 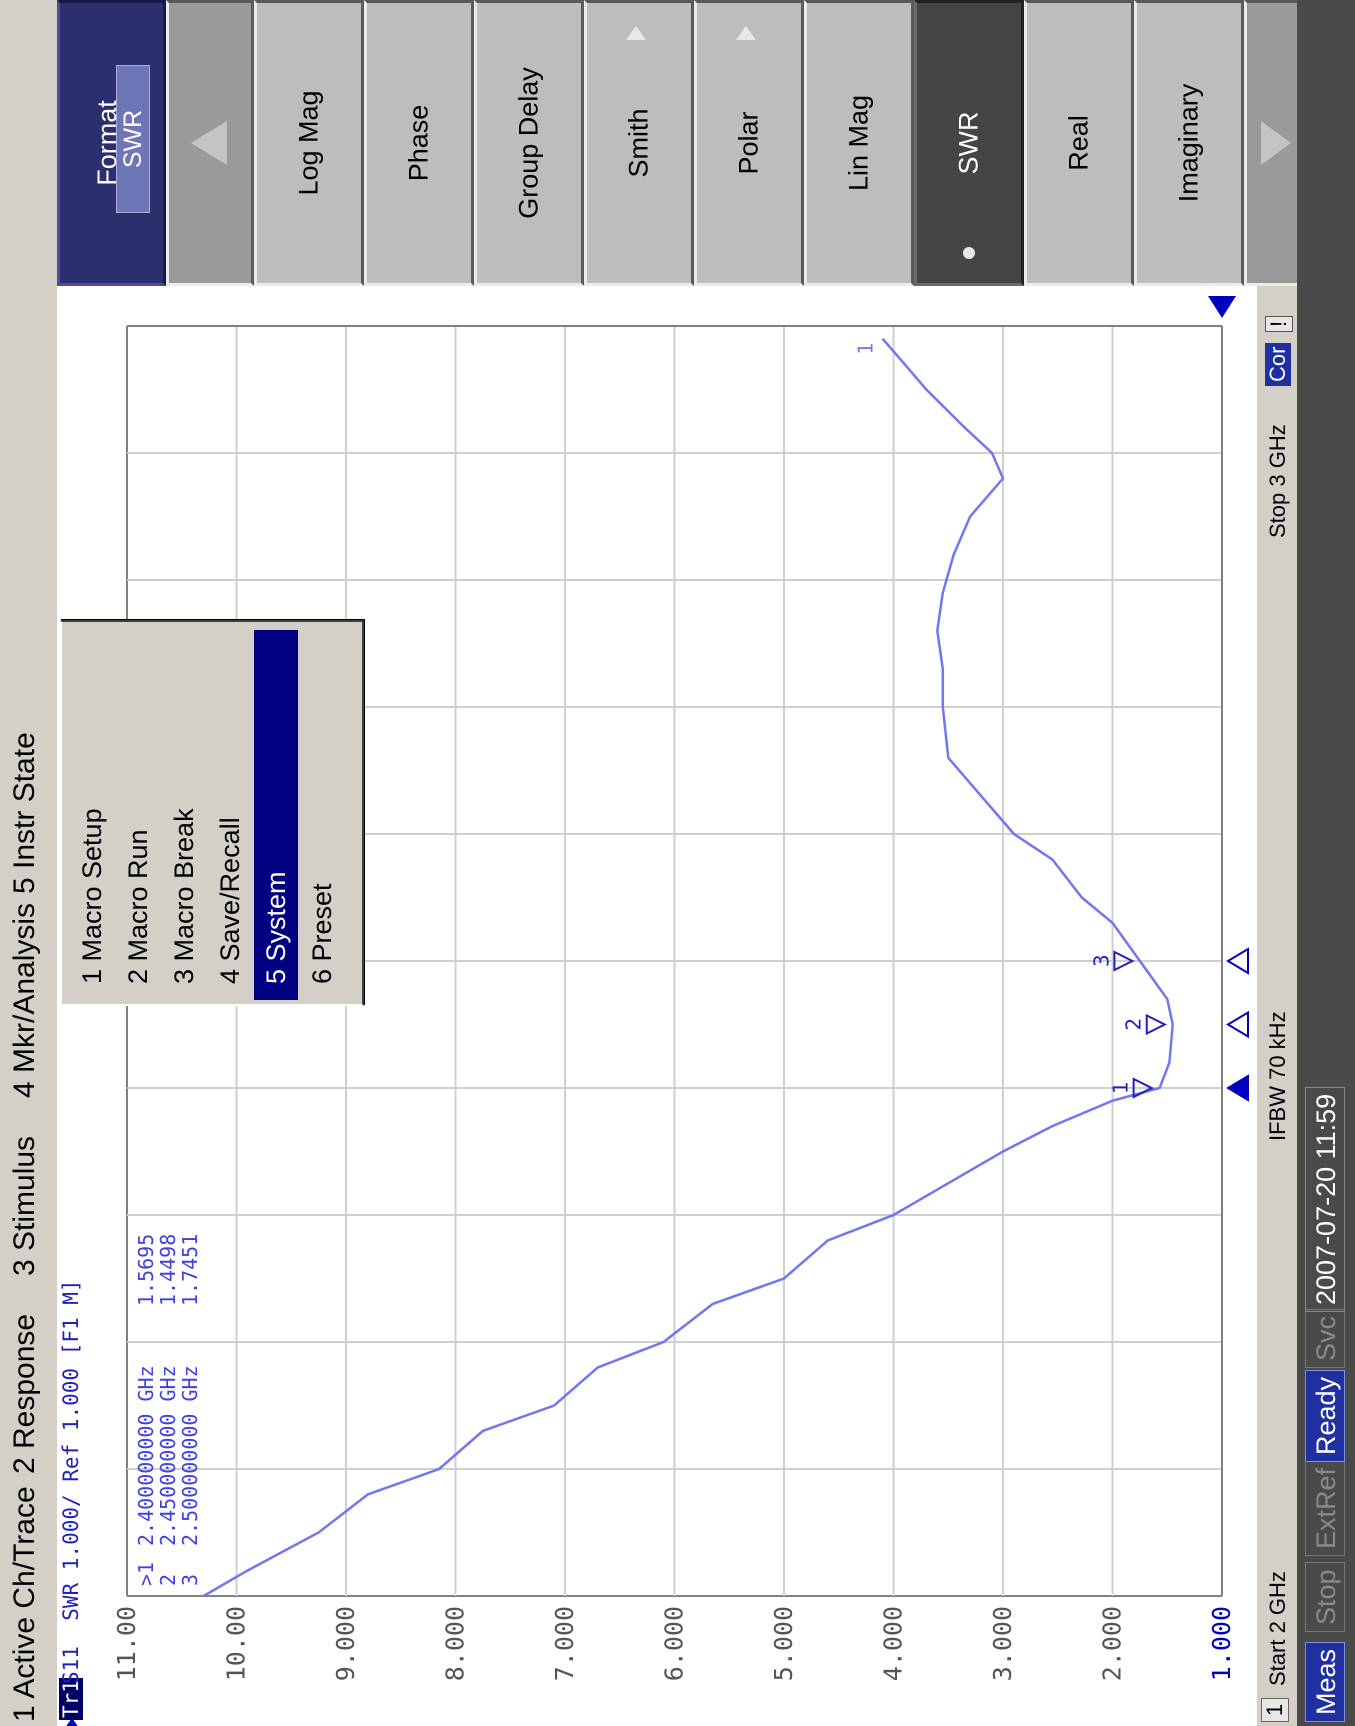 I want to click on if-bandwidth: IFBW 70 kHz, so click(x=1277, y=1076).